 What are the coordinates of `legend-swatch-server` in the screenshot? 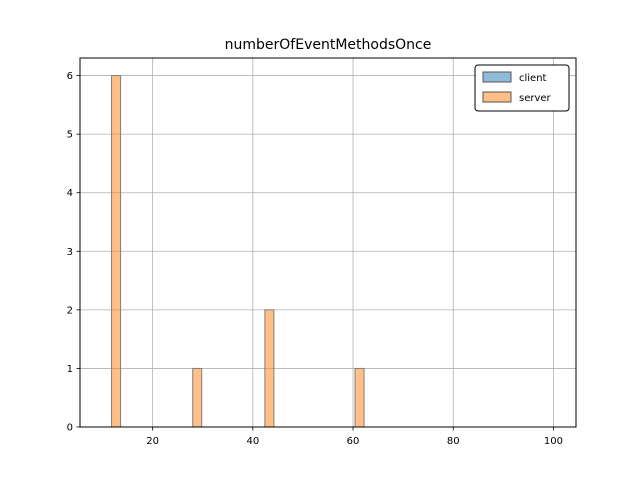 It's located at (497, 97).